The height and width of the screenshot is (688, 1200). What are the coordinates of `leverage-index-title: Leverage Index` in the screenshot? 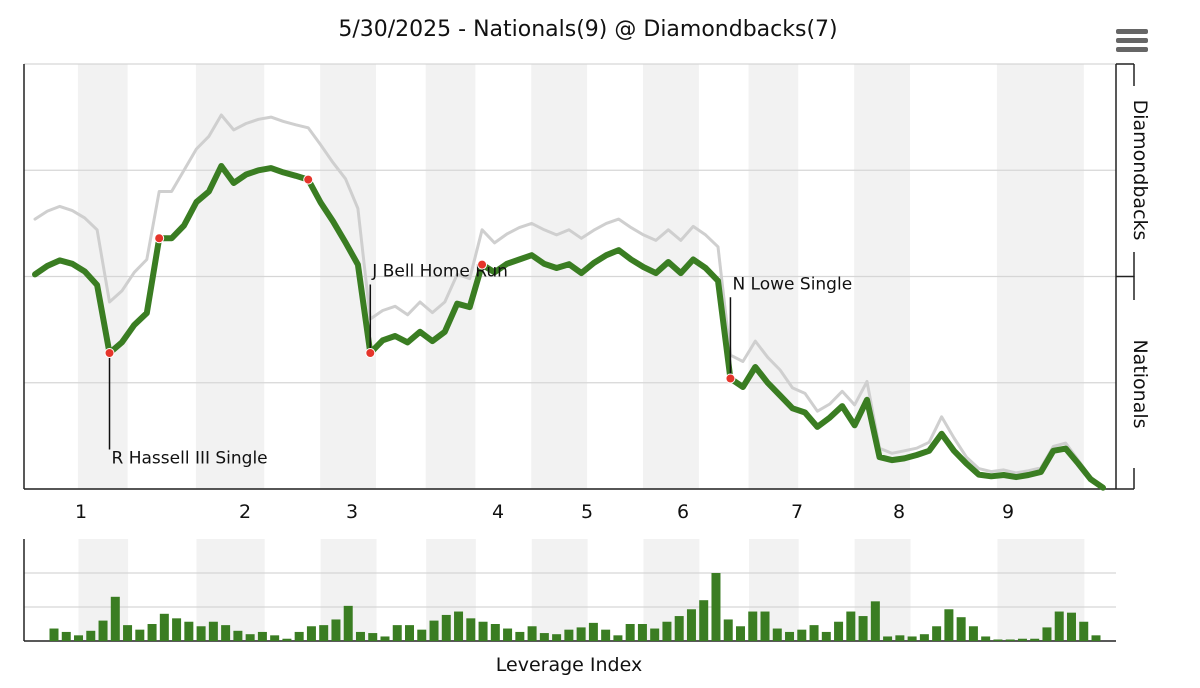 It's located at (569, 665).